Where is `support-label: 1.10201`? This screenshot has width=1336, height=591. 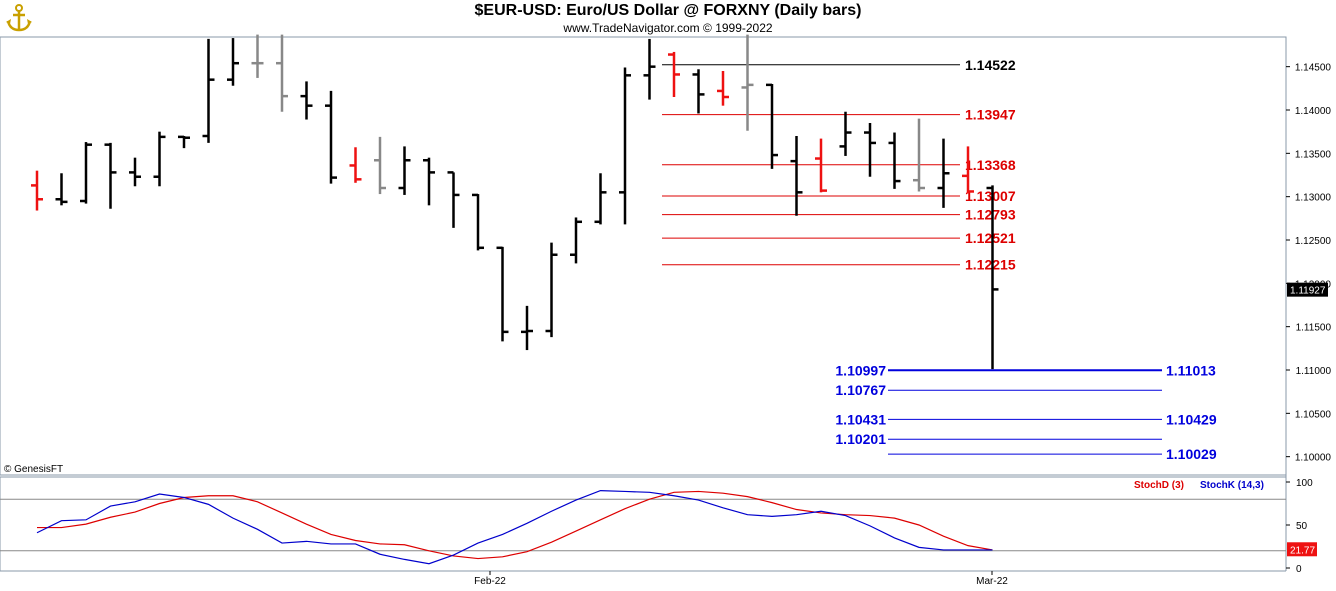
support-label: 1.10201 is located at coordinates (860, 439).